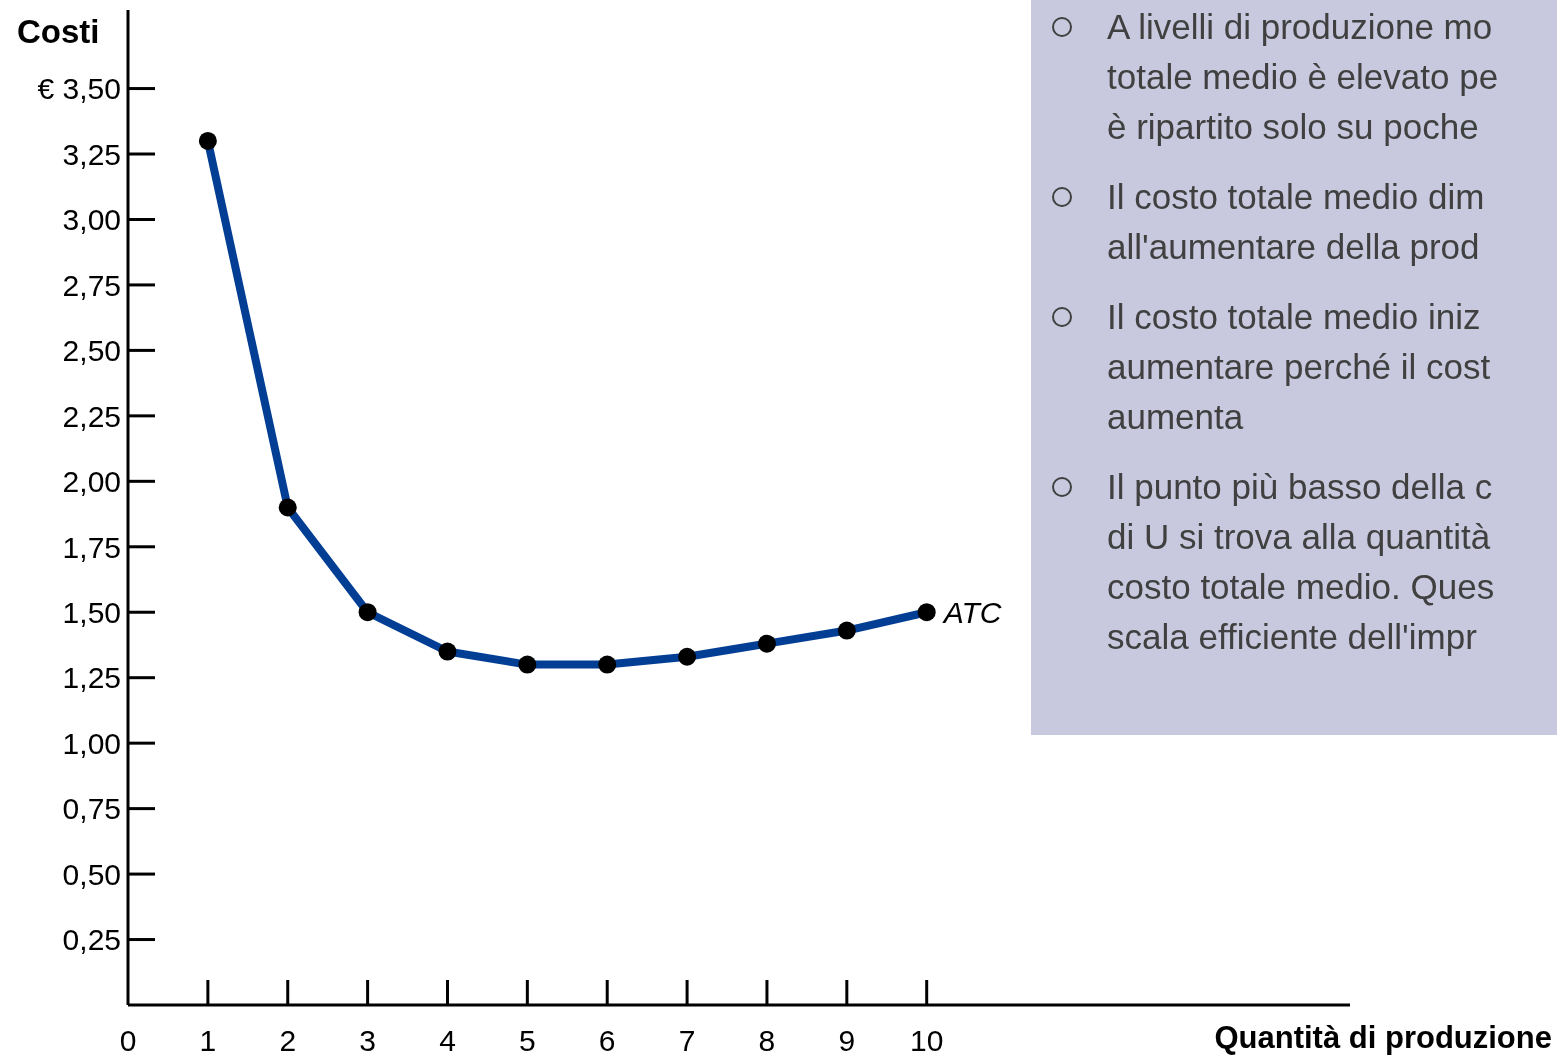 The width and height of the screenshot is (1557, 1055). Describe the element at coordinates (91, 678) in the screenshot. I see `y-tick-label: 1,25` at that location.